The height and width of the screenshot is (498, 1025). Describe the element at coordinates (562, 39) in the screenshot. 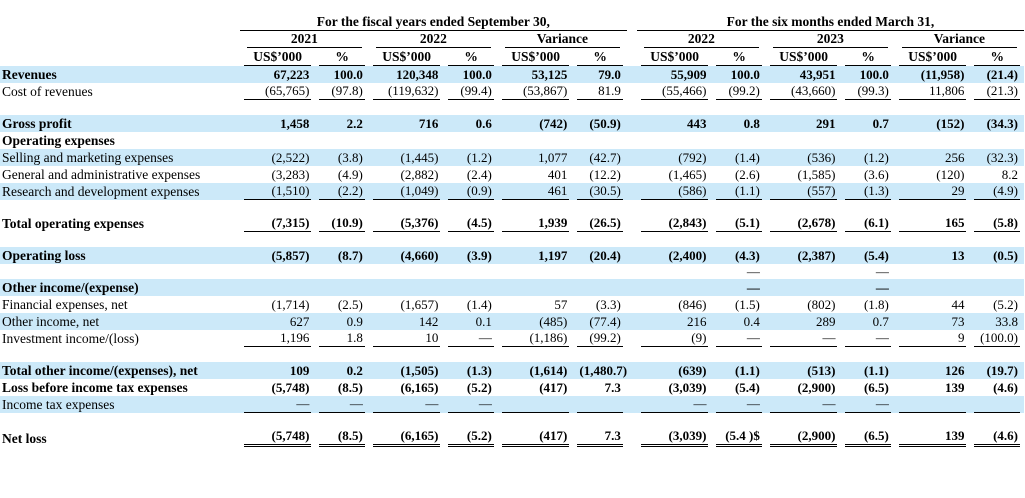

I see `period-label: Variance` at that location.